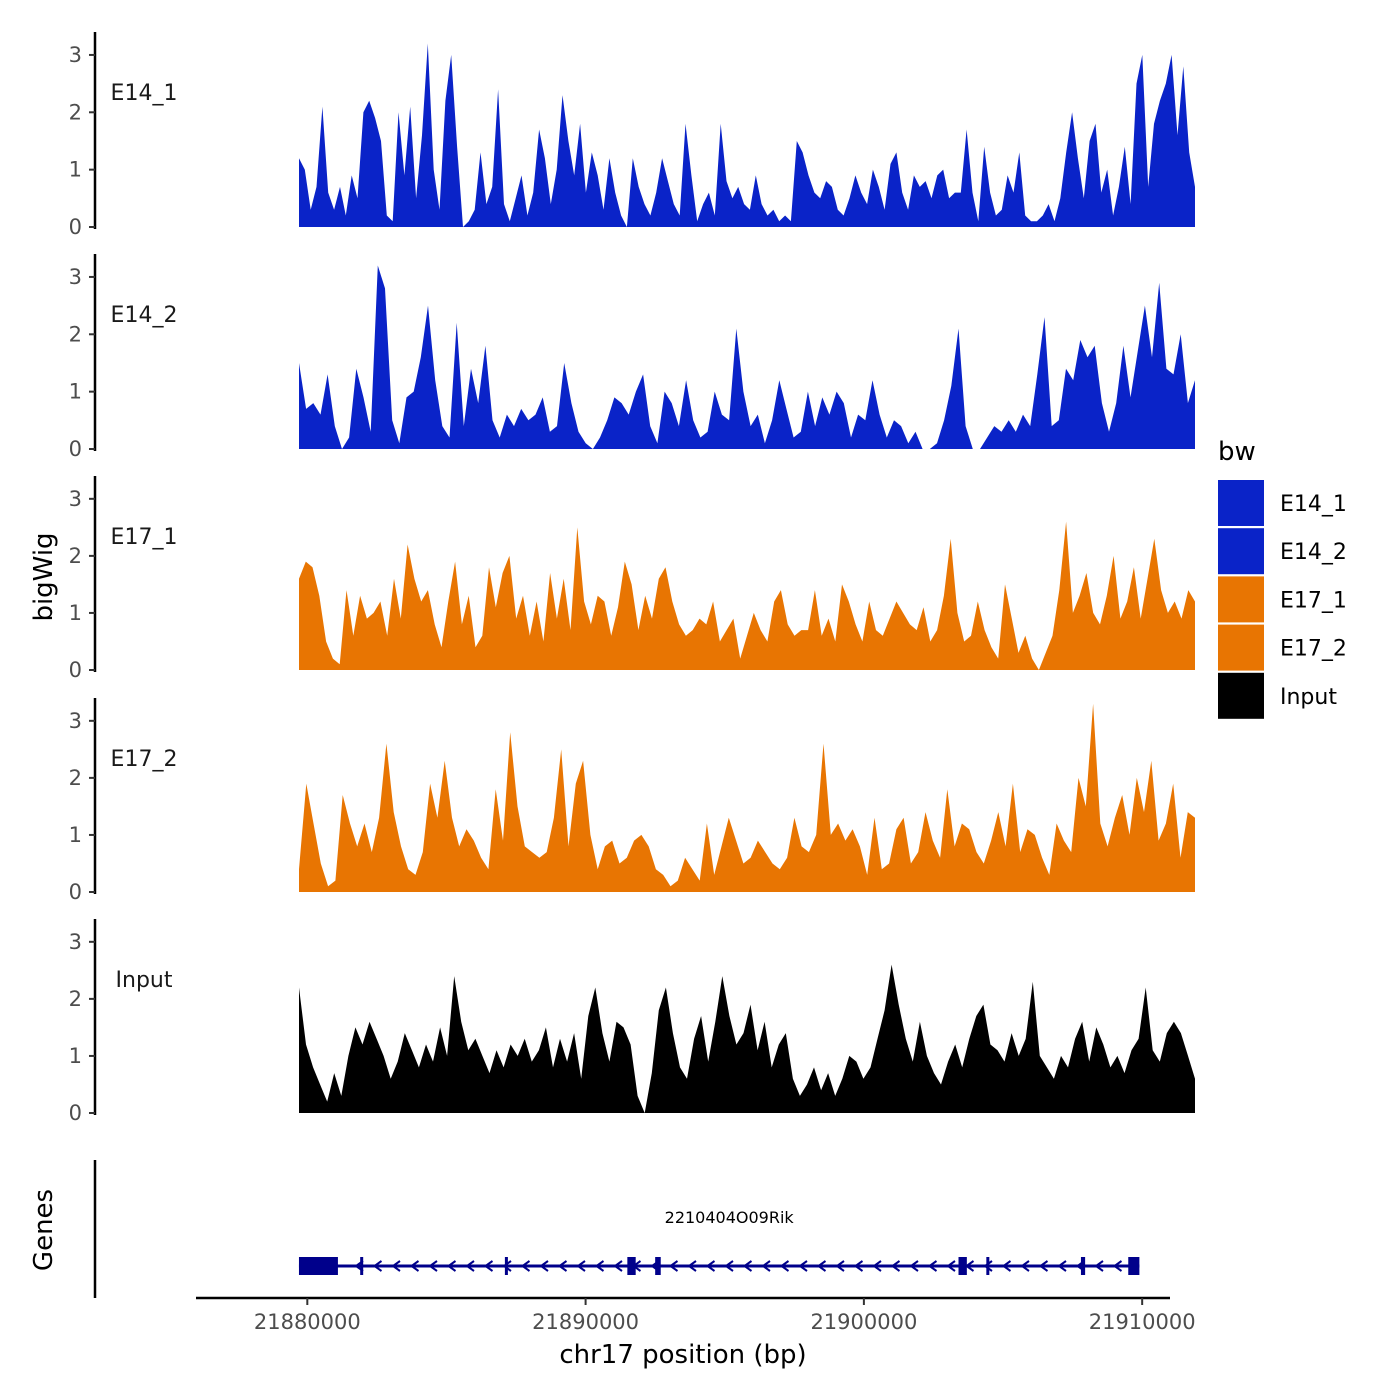 The width and height of the screenshot is (1400, 1400). I want to click on track-label: E14_2, so click(144, 315).